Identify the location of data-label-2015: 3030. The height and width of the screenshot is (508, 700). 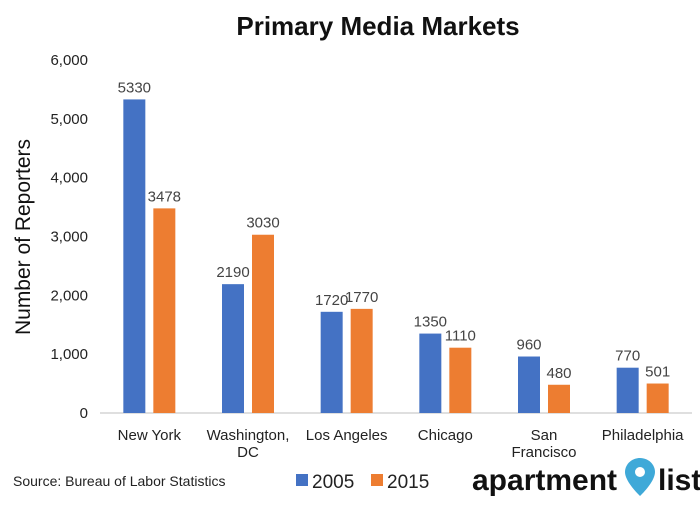
(262, 223).